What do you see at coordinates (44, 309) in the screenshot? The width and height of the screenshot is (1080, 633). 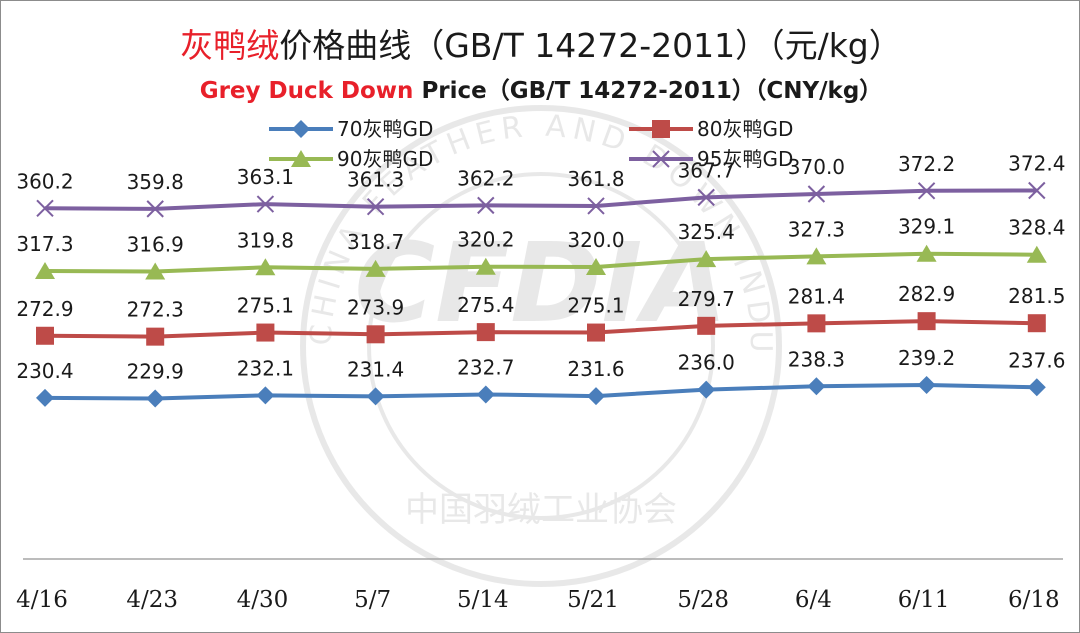 I see `data-label: 272.9` at bounding box center [44, 309].